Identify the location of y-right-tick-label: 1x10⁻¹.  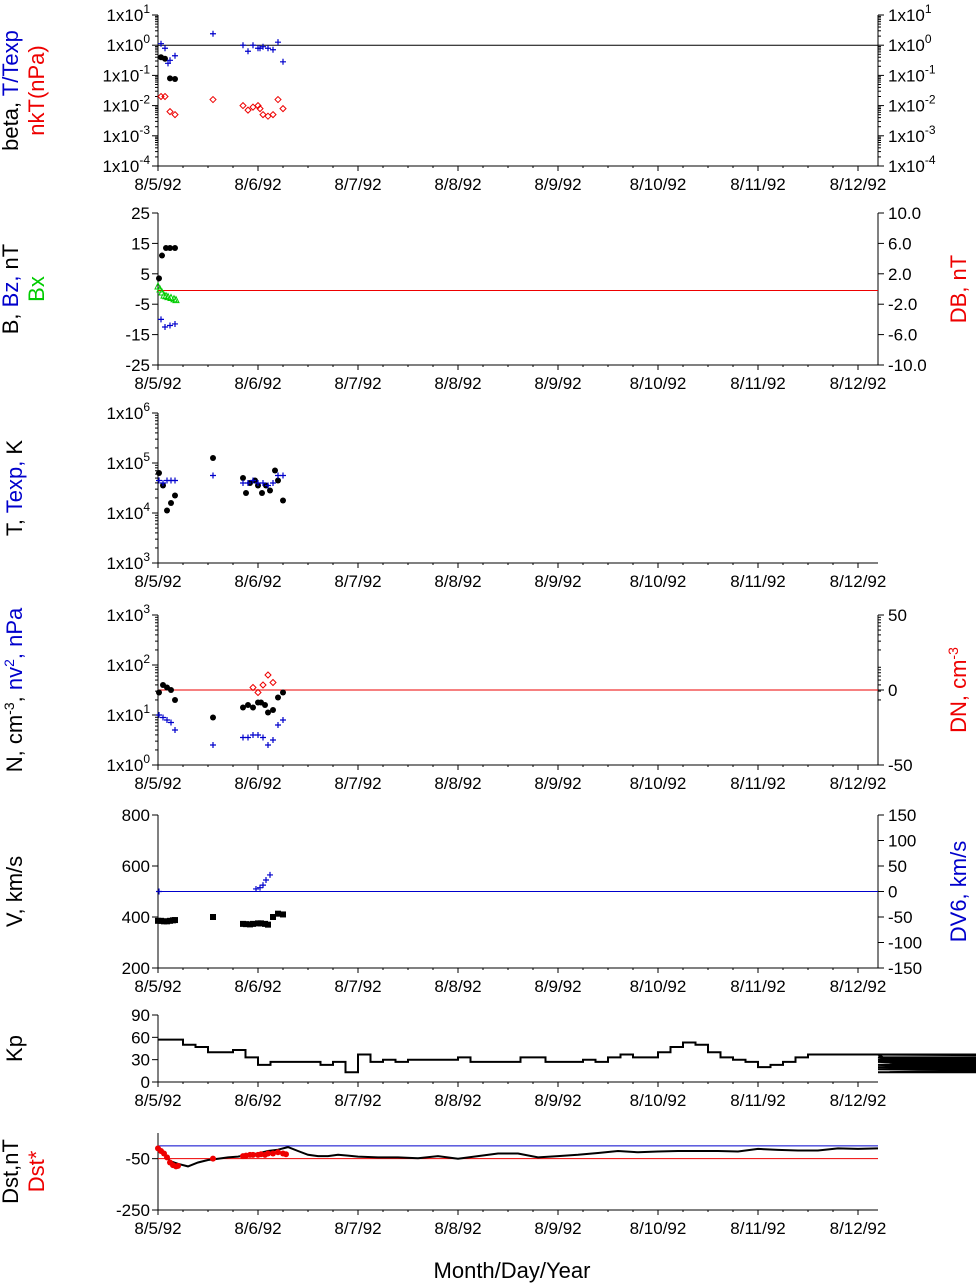
(912, 73).